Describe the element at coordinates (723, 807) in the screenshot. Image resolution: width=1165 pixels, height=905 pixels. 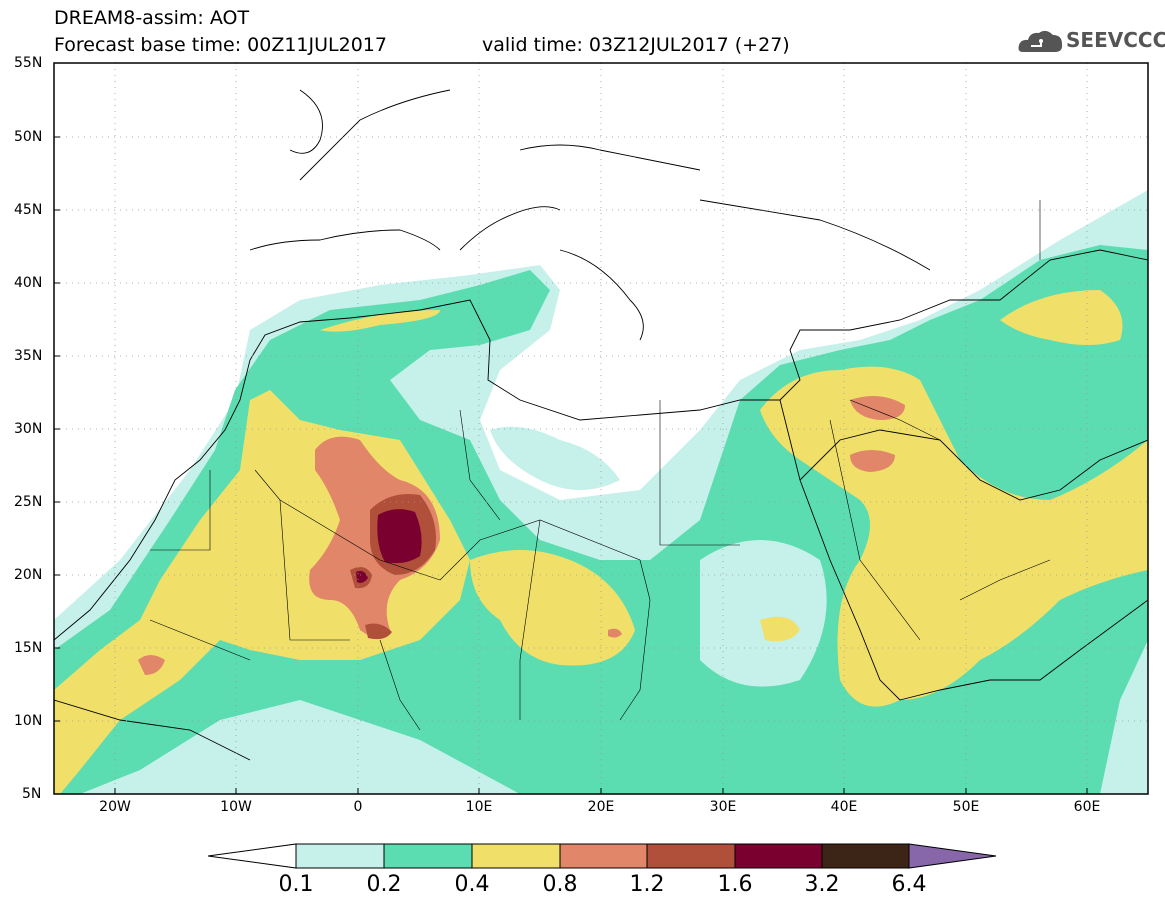
I see `lon-label-30e: 30E` at that location.